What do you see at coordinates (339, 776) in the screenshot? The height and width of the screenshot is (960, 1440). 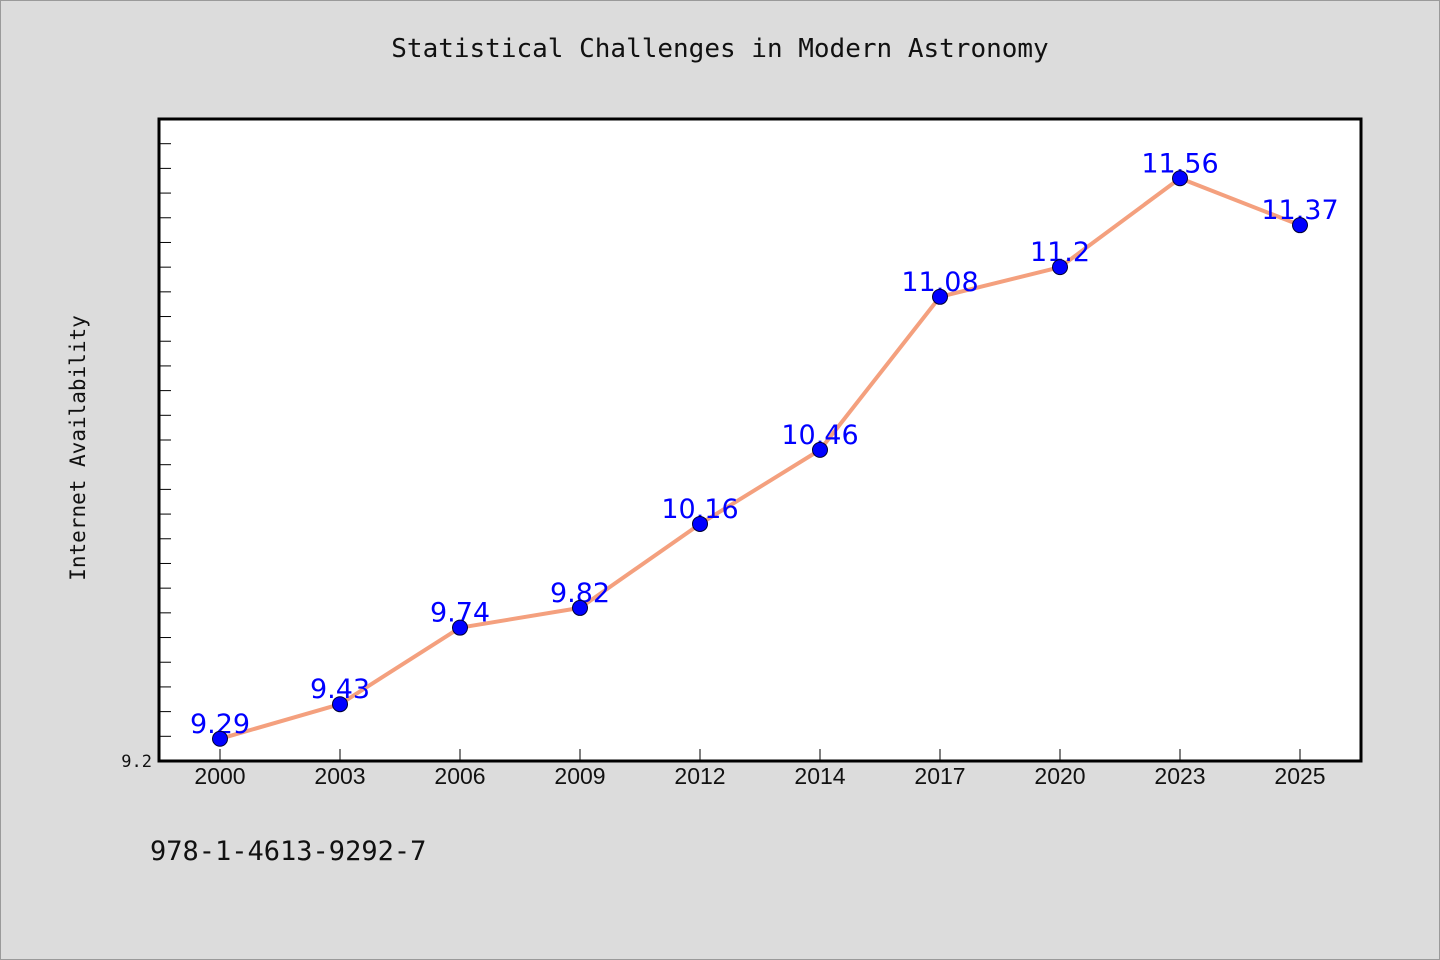 I see `x-tick-label: 2003` at bounding box center [339, 776].